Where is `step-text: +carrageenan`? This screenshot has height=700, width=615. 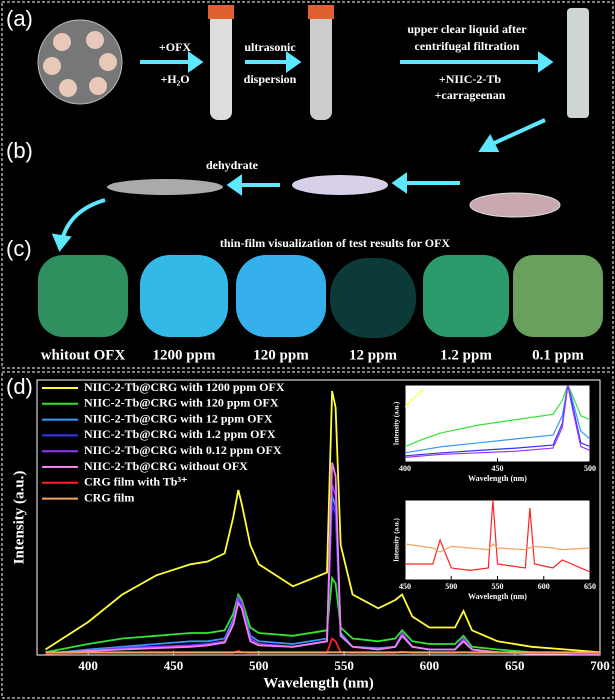 step-text: +carrageenan is located at coordinates (470, 95).